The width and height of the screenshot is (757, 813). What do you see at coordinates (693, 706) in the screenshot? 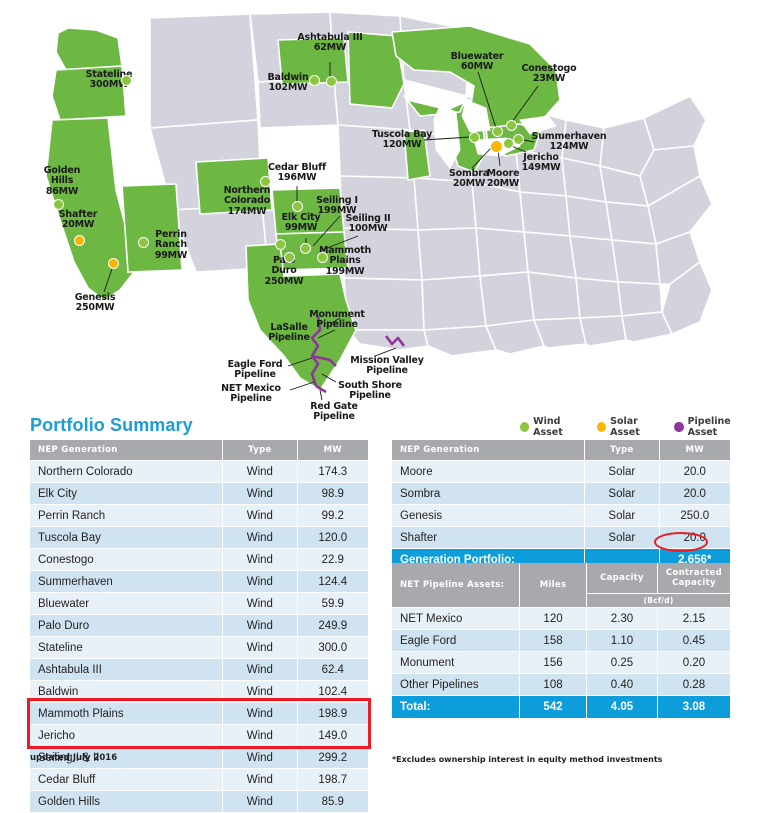
I see `table-total-cell: 3.08` at bounding box center [693, 706].